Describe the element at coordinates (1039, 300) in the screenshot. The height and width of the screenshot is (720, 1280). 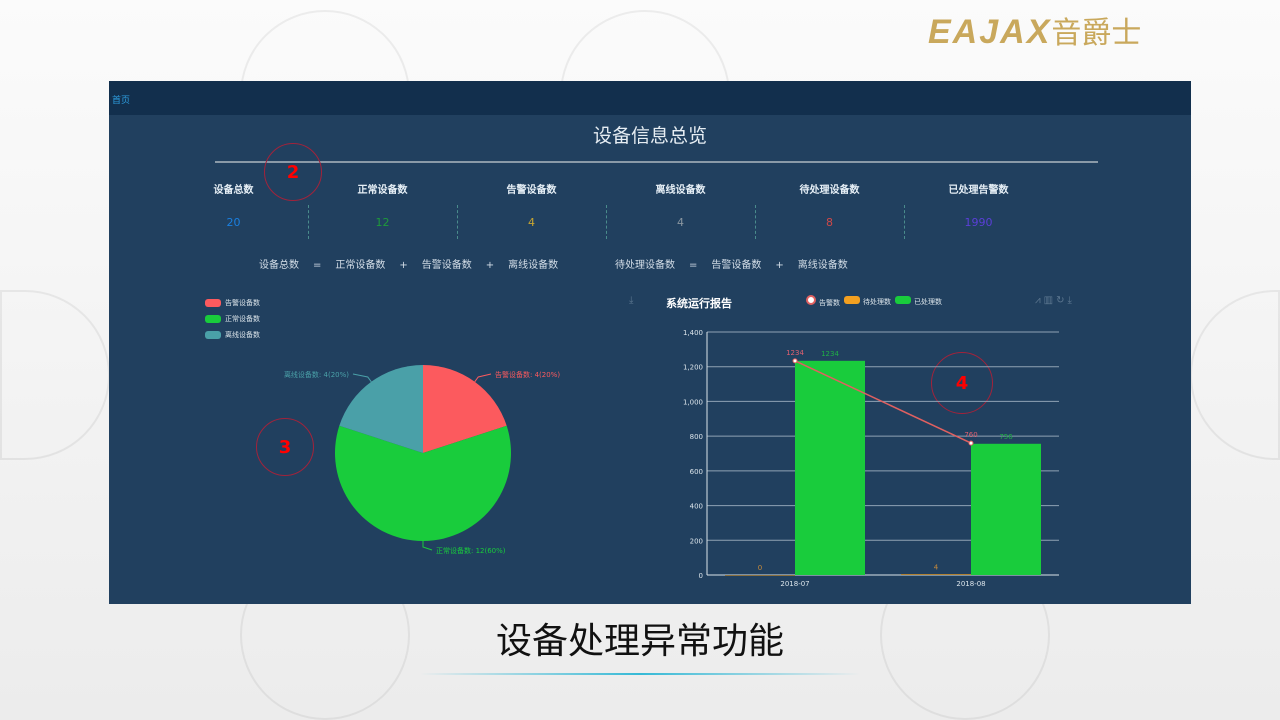
I see `line-chart-icon: ⩘` at that location.